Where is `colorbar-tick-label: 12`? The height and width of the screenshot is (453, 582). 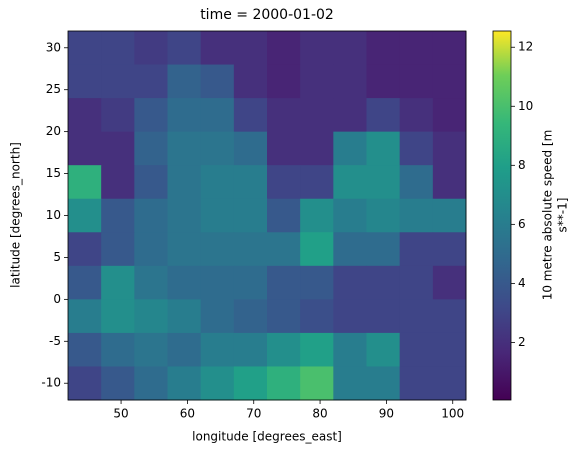 colorbar-tick-label: 12 is located at coordinates (525, 47).